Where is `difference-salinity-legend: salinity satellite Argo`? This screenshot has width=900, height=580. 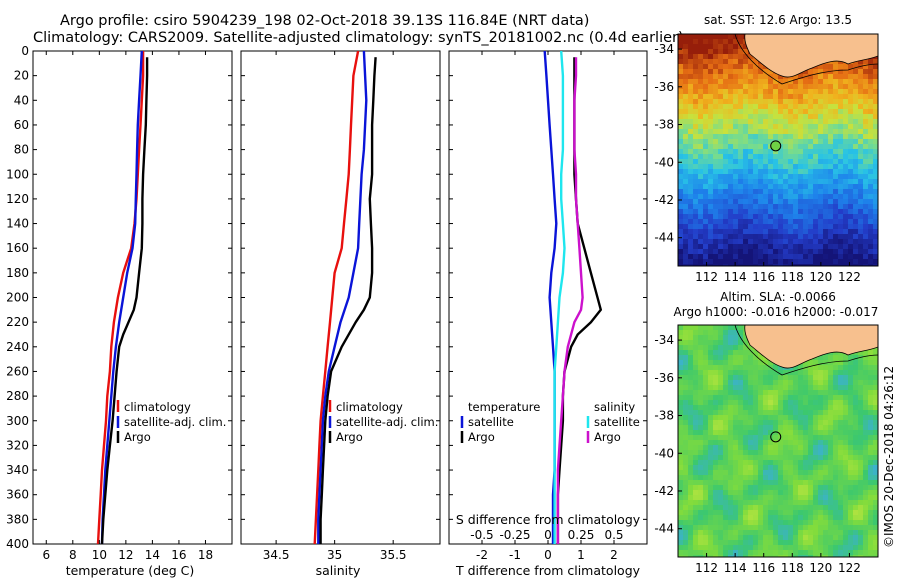 difference-salinity-legend: salinity satellite Argo is located at coordinates (613, 422).